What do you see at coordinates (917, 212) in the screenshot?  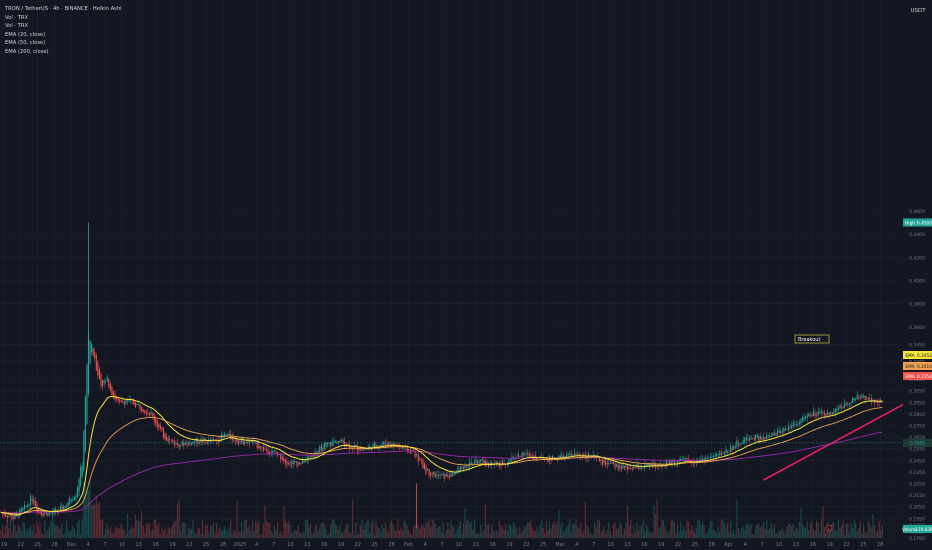 I see `y-tick-label: 0.4600` at bounding box center [917, 212].